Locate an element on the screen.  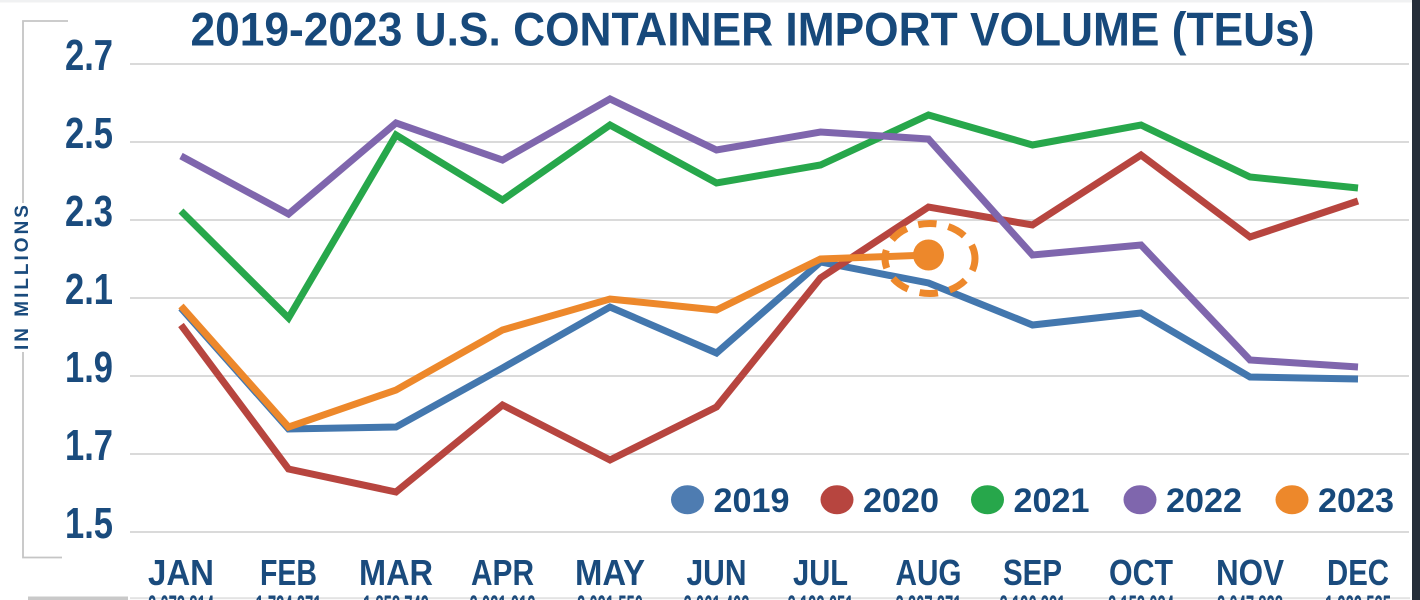
svg-text: 1.9 is located at coordinates (89, 367).